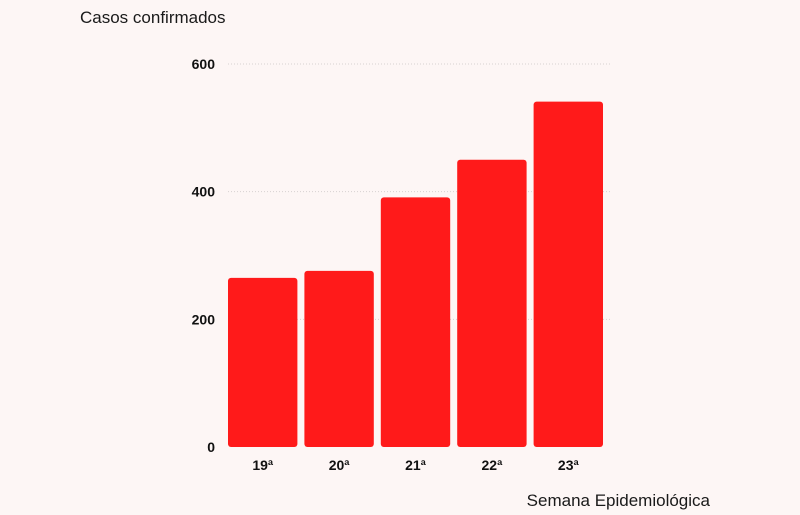 Image resolution: width=800 pixels, height=515 pixels. What do you see at coordinates (340, 465) in the screenshot?
I see `x-tick-label: 20ª` at bounding box center [340, 465].